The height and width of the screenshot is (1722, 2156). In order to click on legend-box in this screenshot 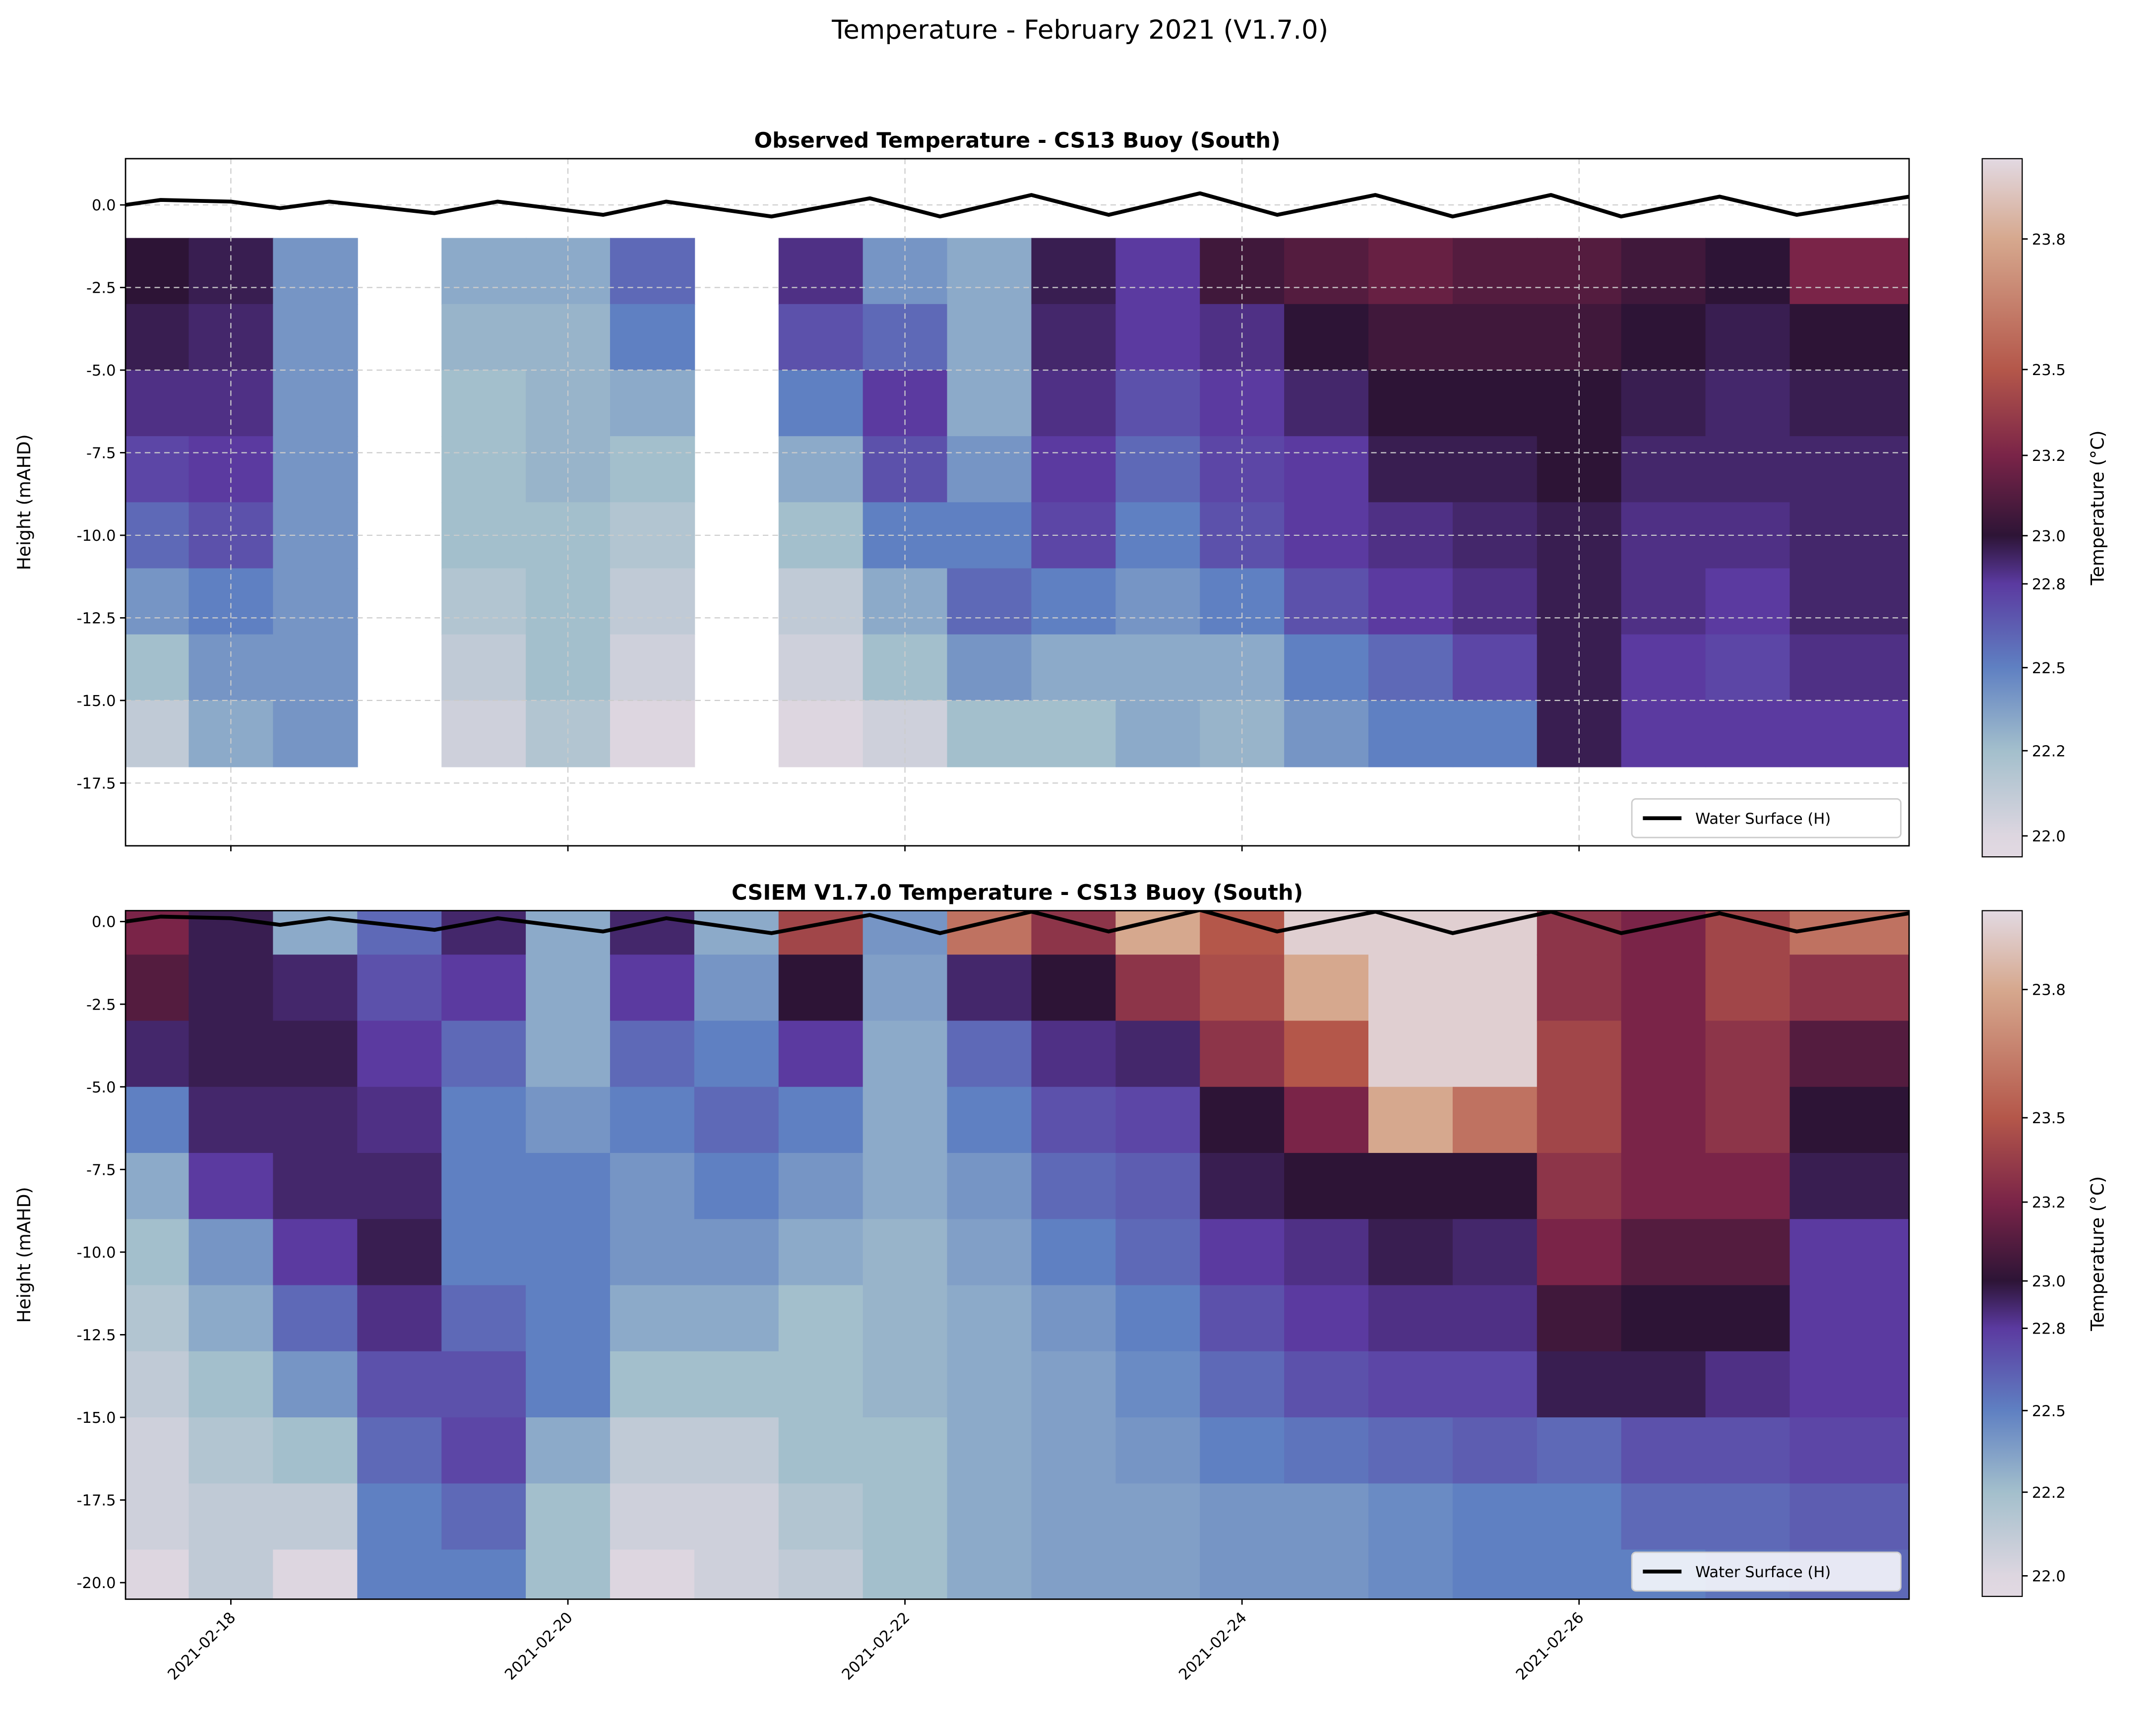, I will do `click(1766, 818)`.